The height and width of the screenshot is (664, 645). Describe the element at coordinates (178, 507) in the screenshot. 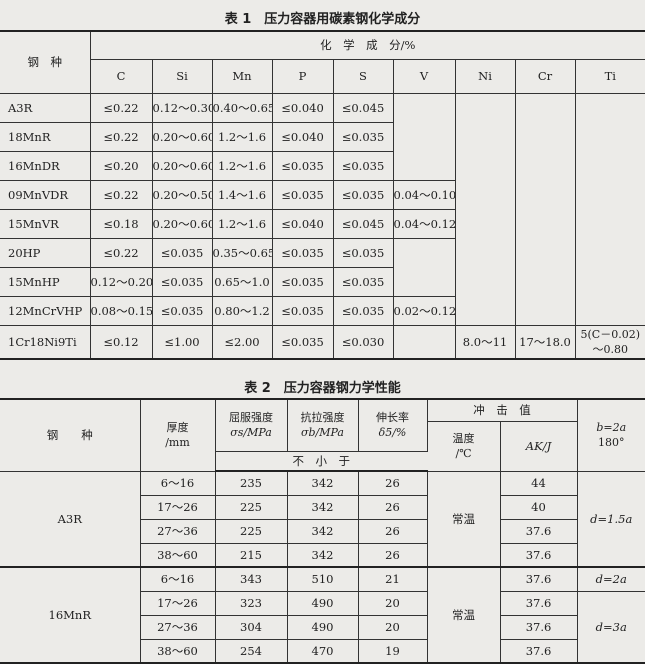

I see `value-cell: 17～26` at that location.